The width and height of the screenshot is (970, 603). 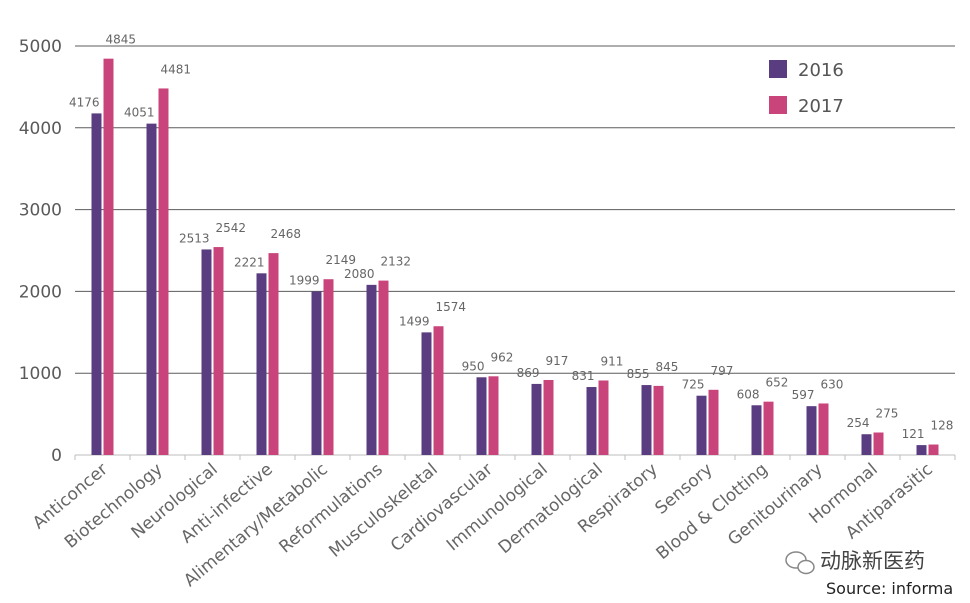 I want to click on data-label-2016: 4051, so click(x=139, y=113).